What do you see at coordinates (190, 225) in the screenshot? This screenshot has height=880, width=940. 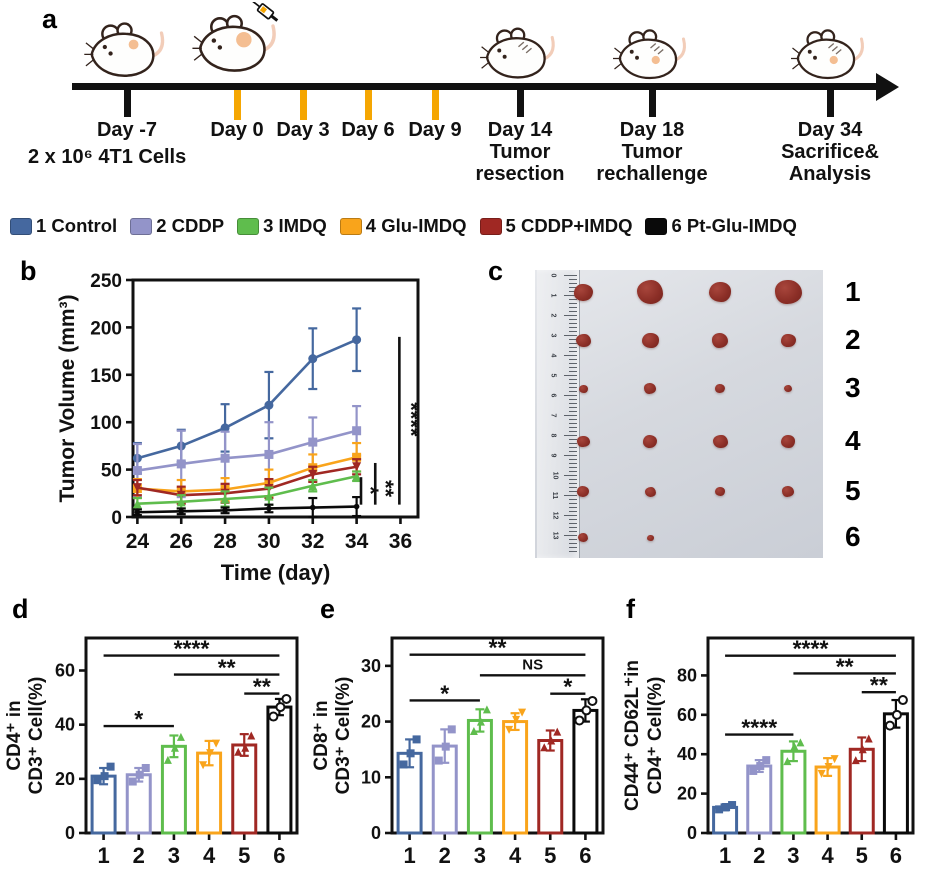 I see `legend-label: 2 CDDP` at bounding box center [190, 225].